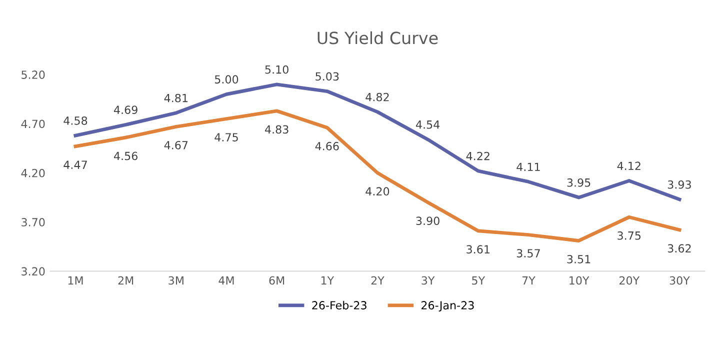  Describe the element at coordinates (226, 280) in the screenshot. I see `x-tick-label: 4M` at that location.